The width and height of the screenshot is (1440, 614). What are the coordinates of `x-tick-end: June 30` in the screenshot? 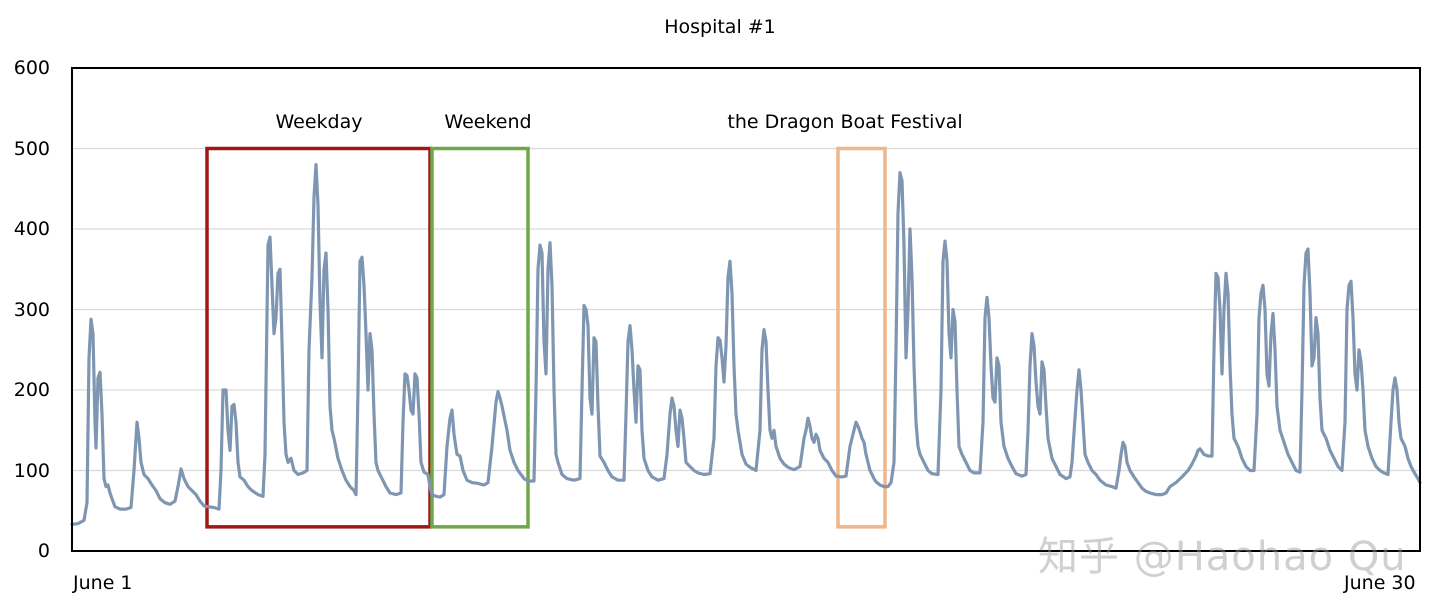 It's located at (1380, 583).